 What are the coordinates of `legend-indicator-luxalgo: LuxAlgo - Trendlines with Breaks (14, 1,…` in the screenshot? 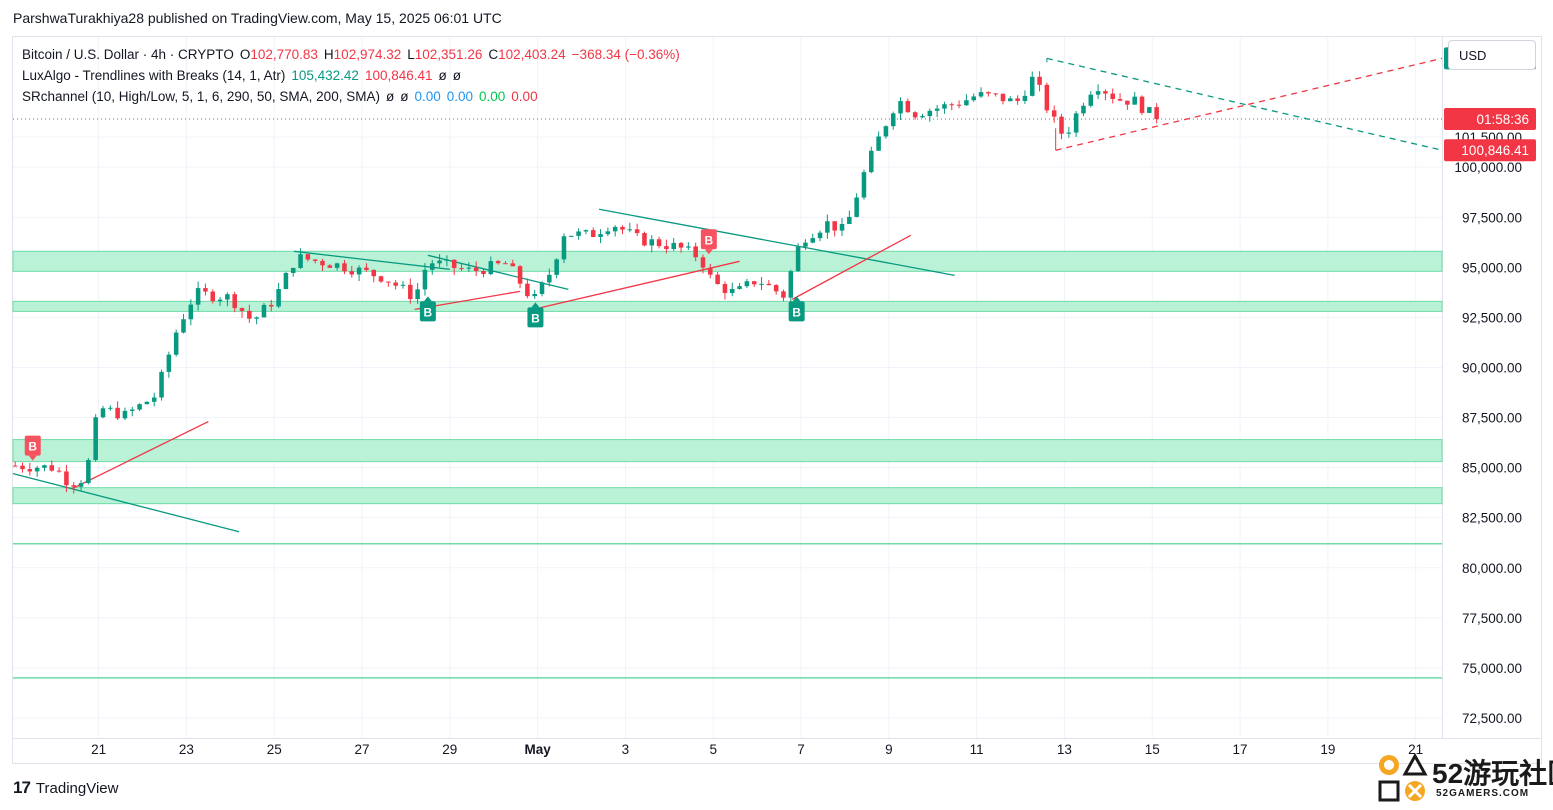 It's located at (354, 75).